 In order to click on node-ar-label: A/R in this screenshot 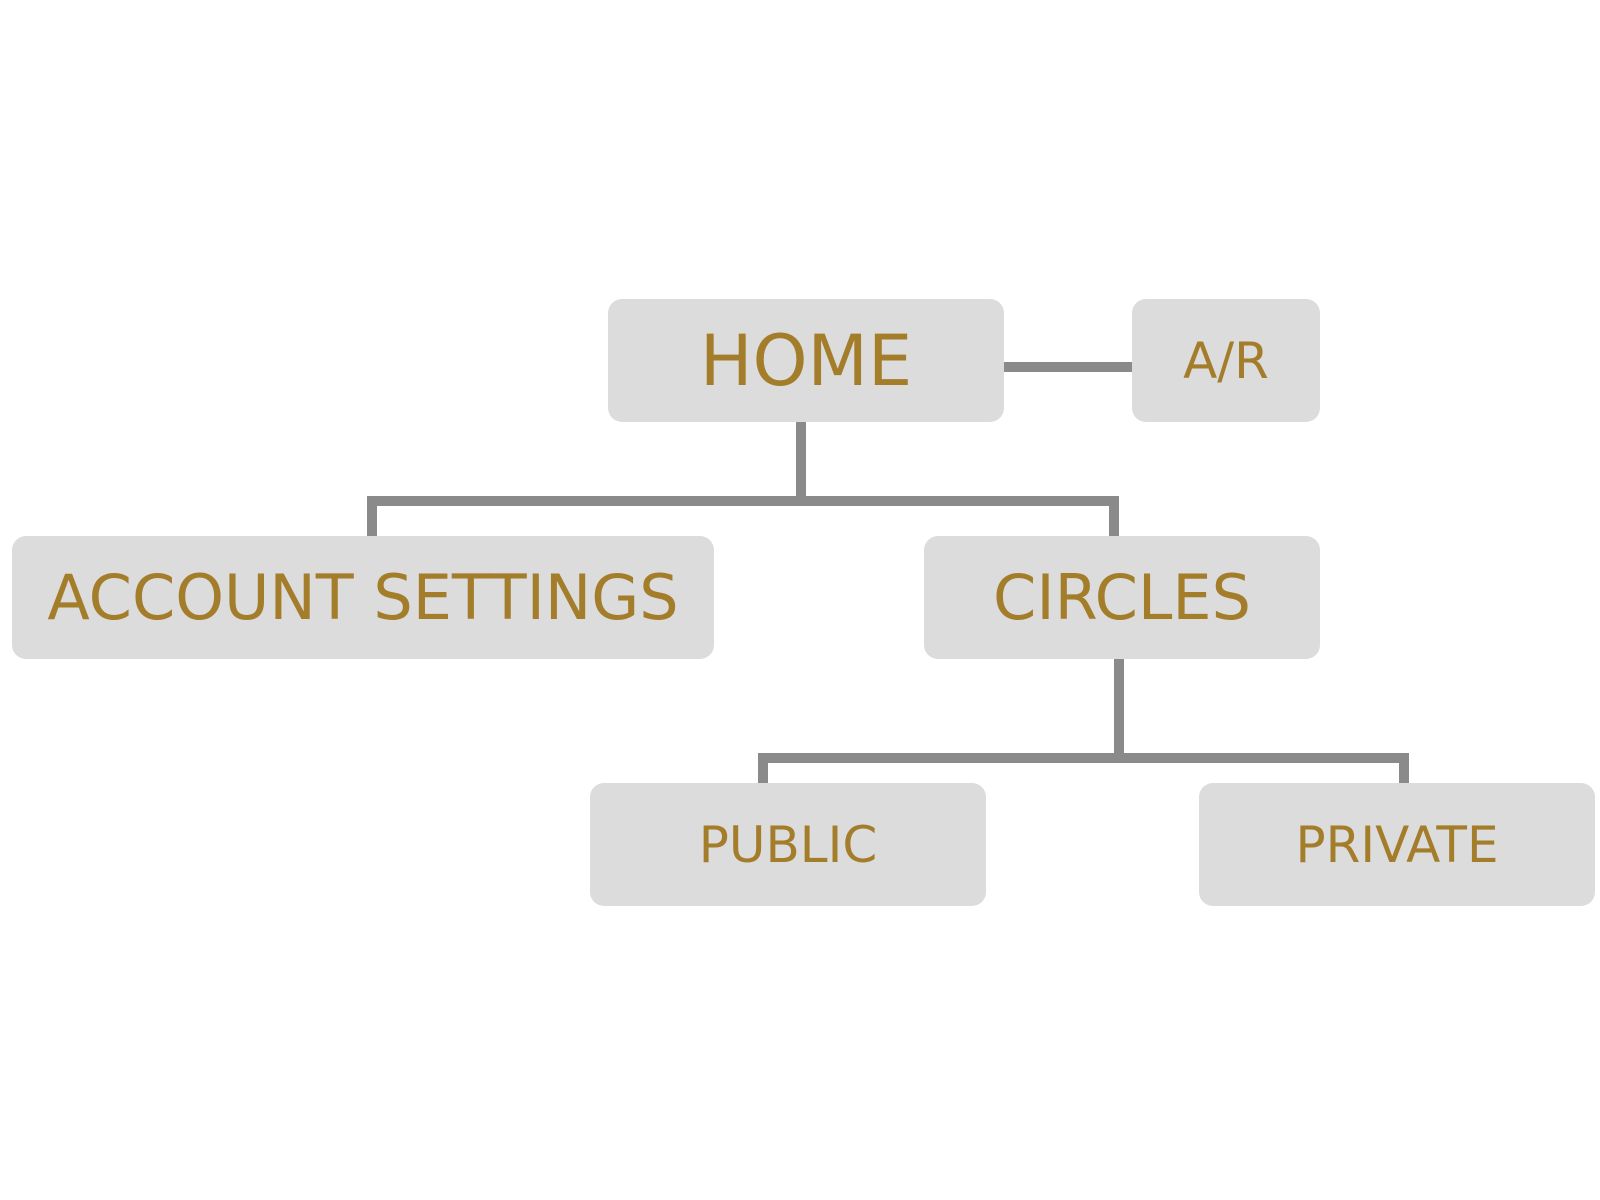, I will do `click(1226, 360)`.